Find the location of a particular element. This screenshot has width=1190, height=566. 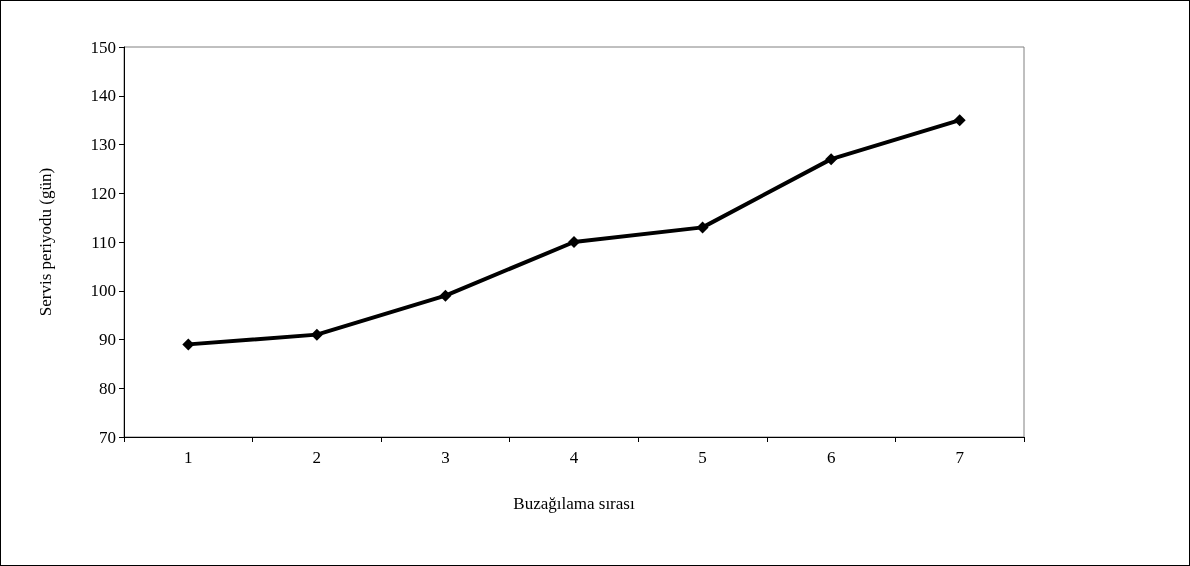

y-tick-label: 120 is located at coordinates (103, 193).